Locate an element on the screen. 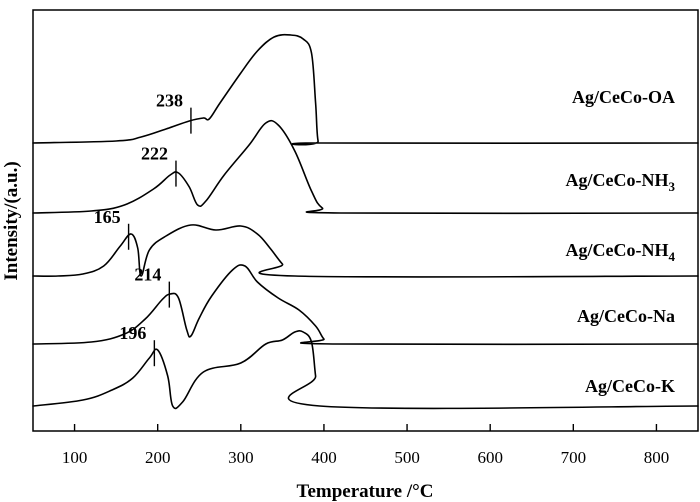 This screenshot has height=502, width=700. x-tick-label-600: 600 is located at coordinates (490, 457).